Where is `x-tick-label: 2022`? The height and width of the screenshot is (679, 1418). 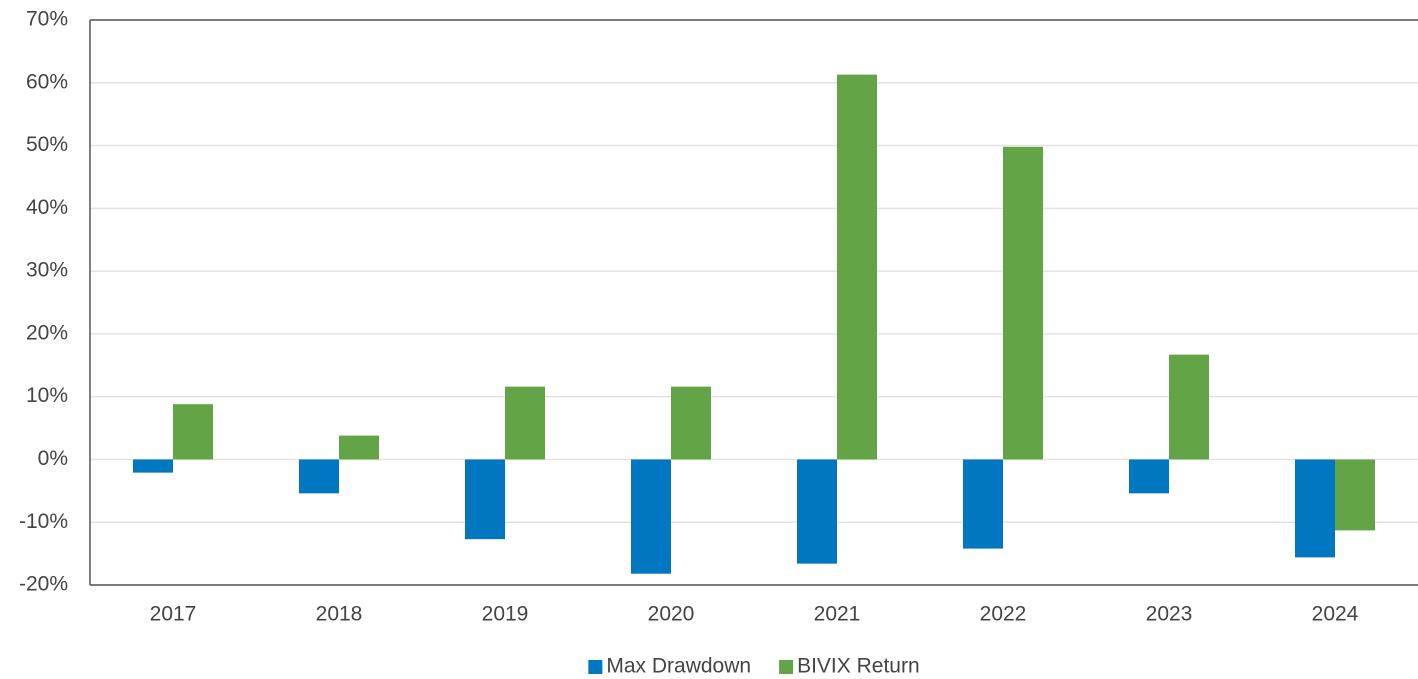 x-tick-label: 2022 is located at coordinates (1003, 614).